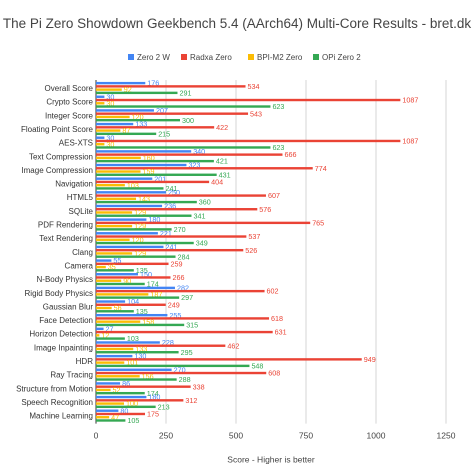 This screenshot has width=474, height=474. What do you see at coordinates (65, 225) in the screenshot?
I see `category-label: PDF Rendering` at bounding box center [65, 225].